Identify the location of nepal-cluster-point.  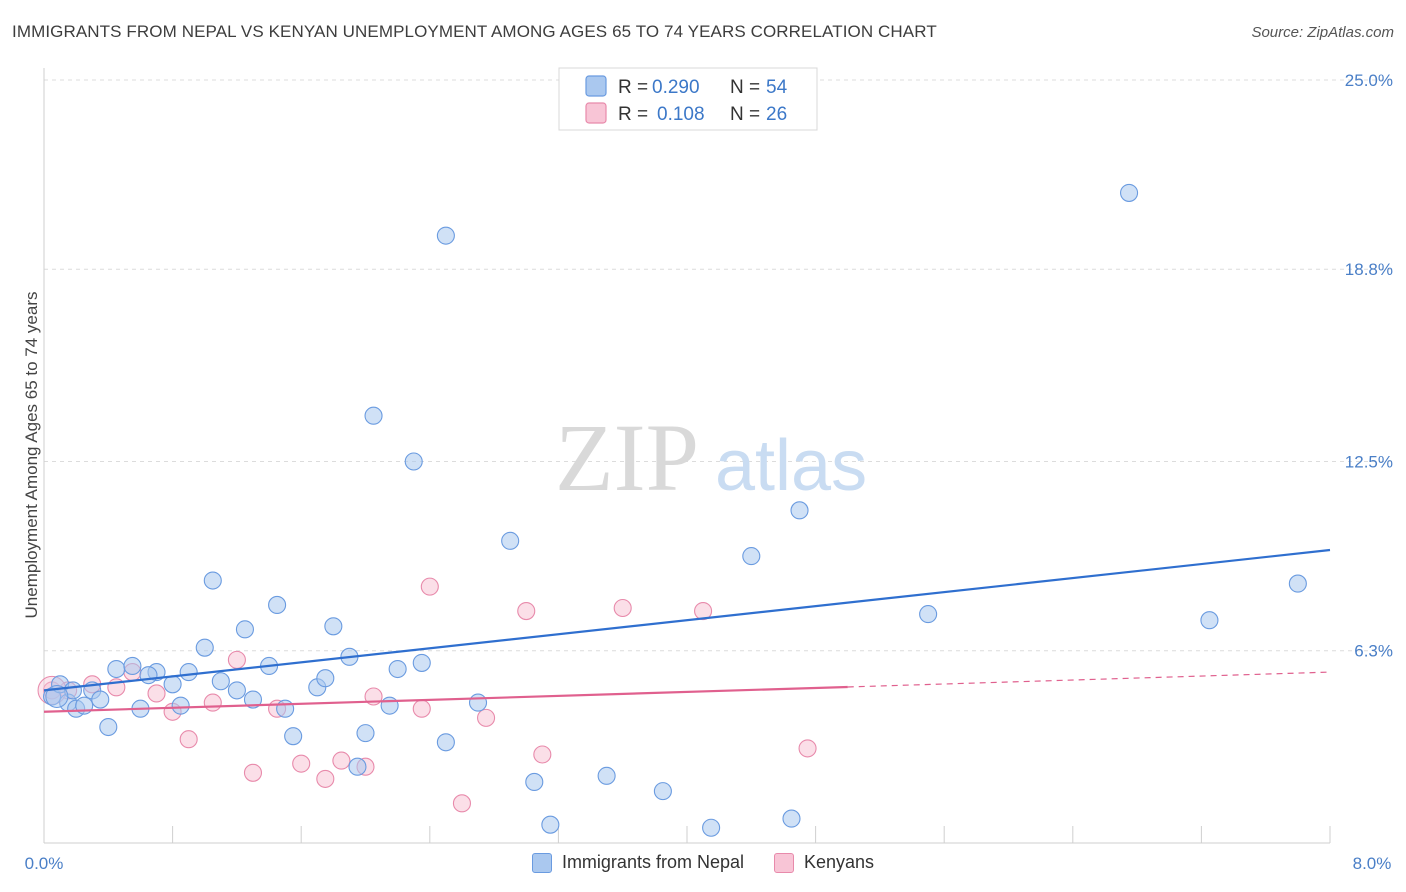
(57, 697).